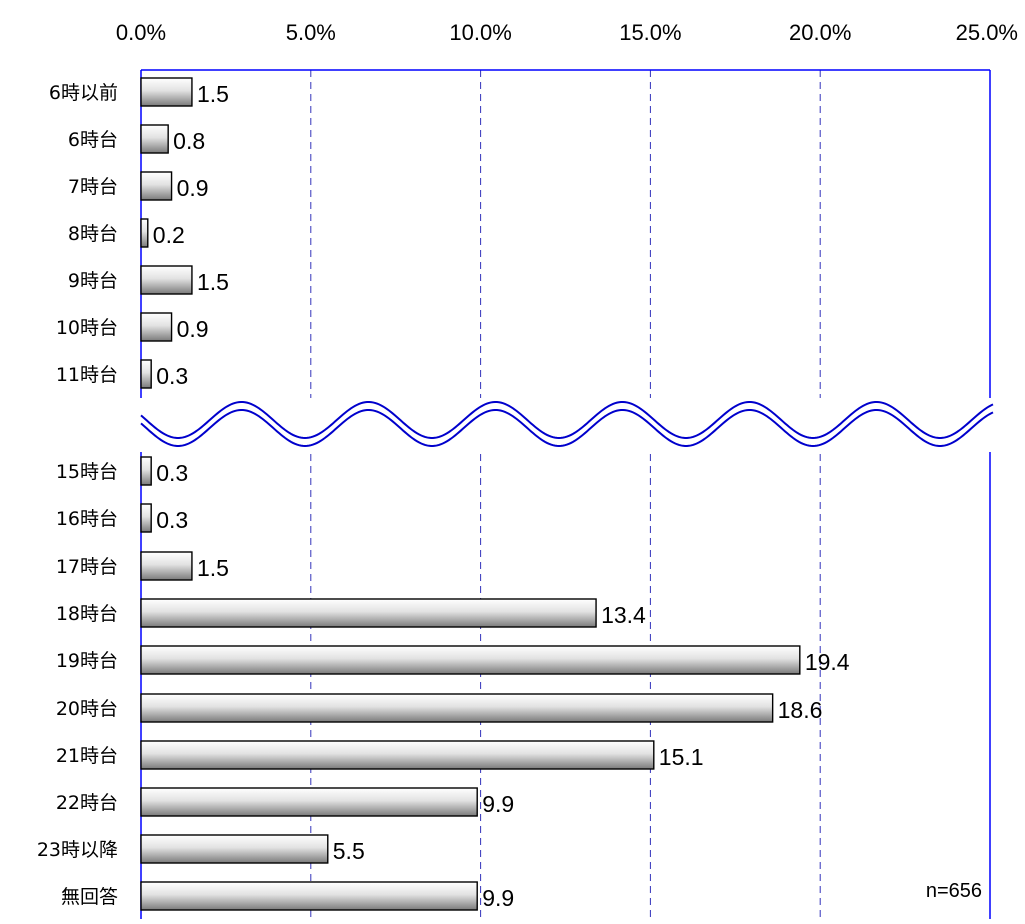 The image size is (1025, 924). I want to click on data-label: 15.1, so click(681, 757).